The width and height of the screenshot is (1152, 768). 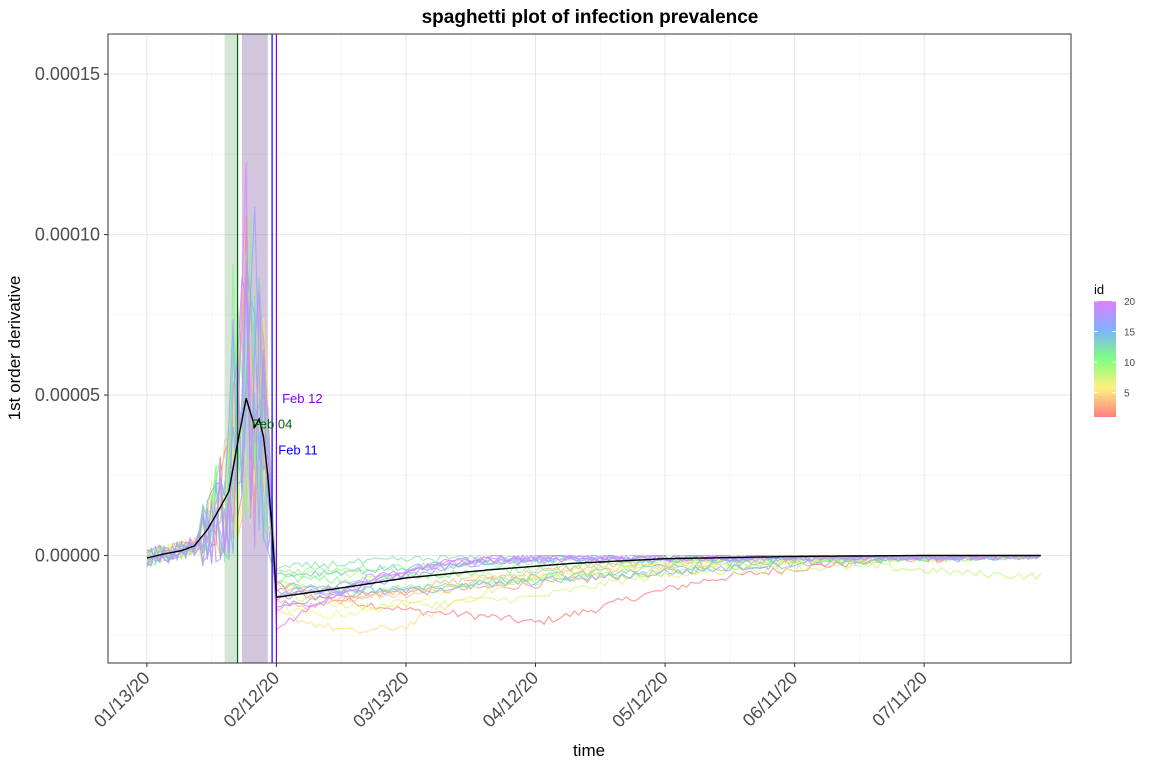 I want to click on annotations: Feb 12 Feb 04 Feb 11, so click(x=287, y=424).